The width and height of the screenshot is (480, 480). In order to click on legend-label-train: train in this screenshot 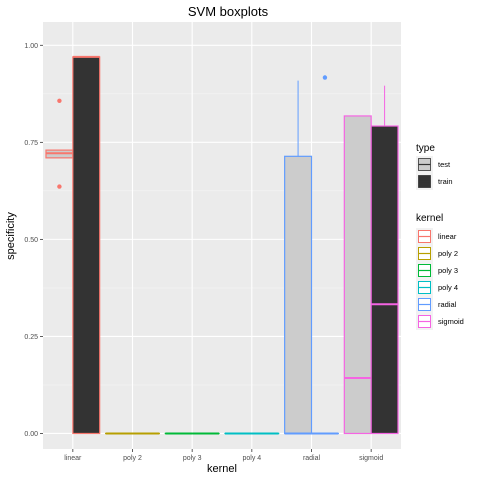, I will do `click(445, 181)`.